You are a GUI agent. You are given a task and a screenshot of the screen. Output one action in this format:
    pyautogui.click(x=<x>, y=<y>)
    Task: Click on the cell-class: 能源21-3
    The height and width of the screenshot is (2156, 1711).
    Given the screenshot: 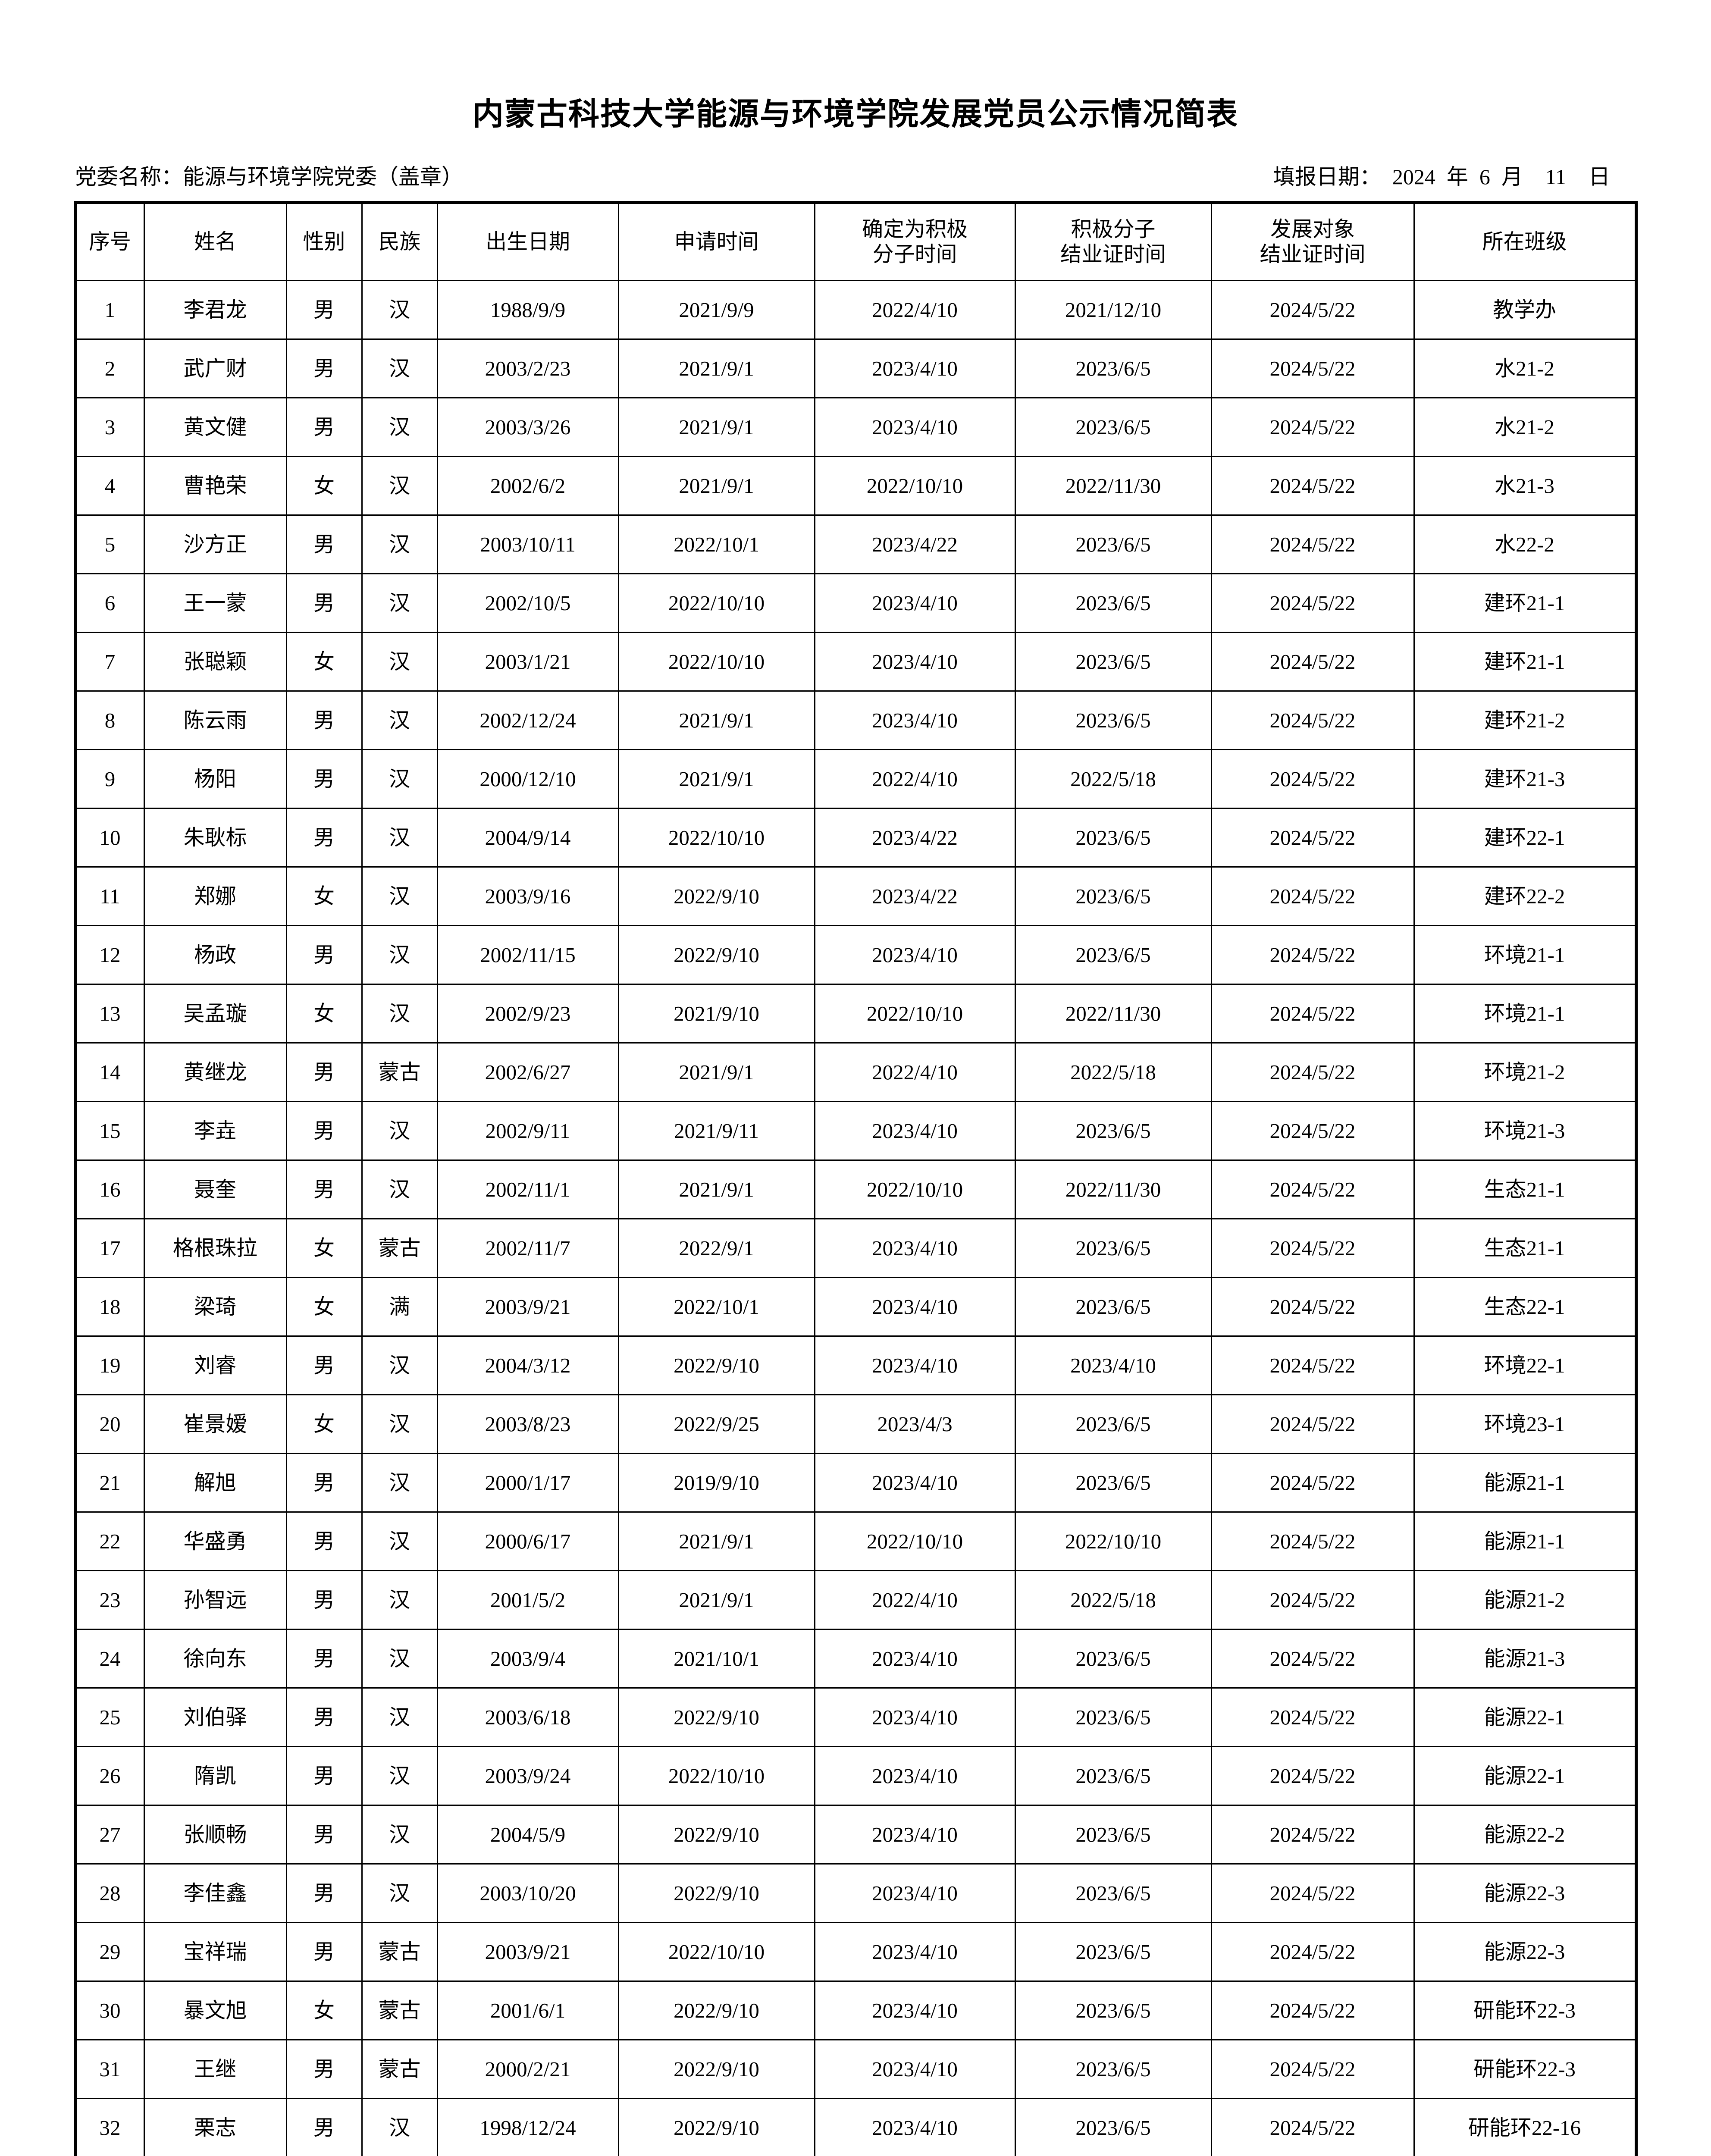 What is the action you would take?
    pyautogui.click(x=1525, y=1659)
    